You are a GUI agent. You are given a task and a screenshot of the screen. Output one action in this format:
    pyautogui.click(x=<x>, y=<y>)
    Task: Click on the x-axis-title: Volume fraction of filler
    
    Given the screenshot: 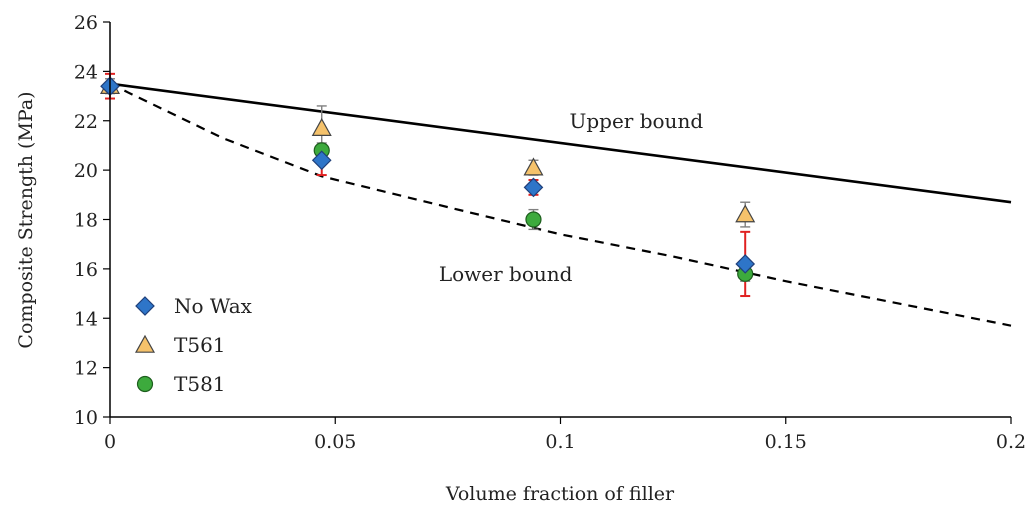 What is the action you would take?
    pyautogui.click(x=560, y=494)
    